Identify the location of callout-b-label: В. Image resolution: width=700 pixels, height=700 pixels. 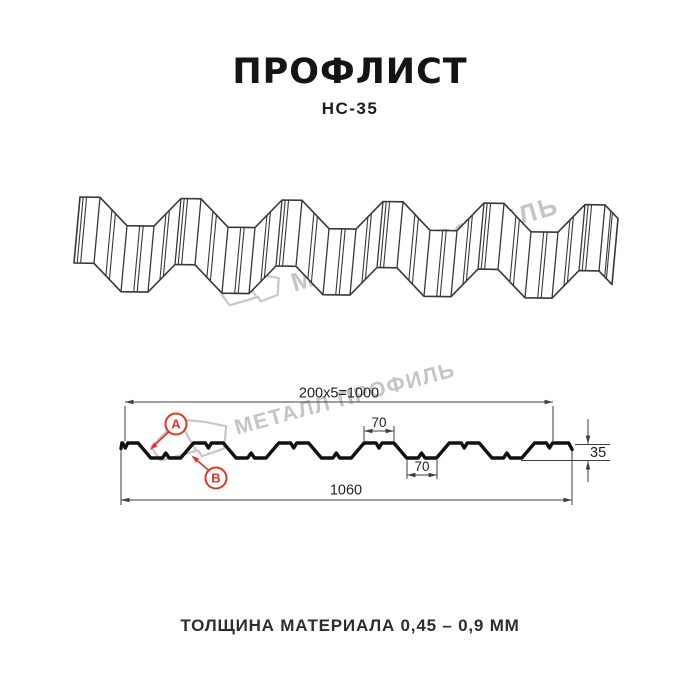
(215, 478).